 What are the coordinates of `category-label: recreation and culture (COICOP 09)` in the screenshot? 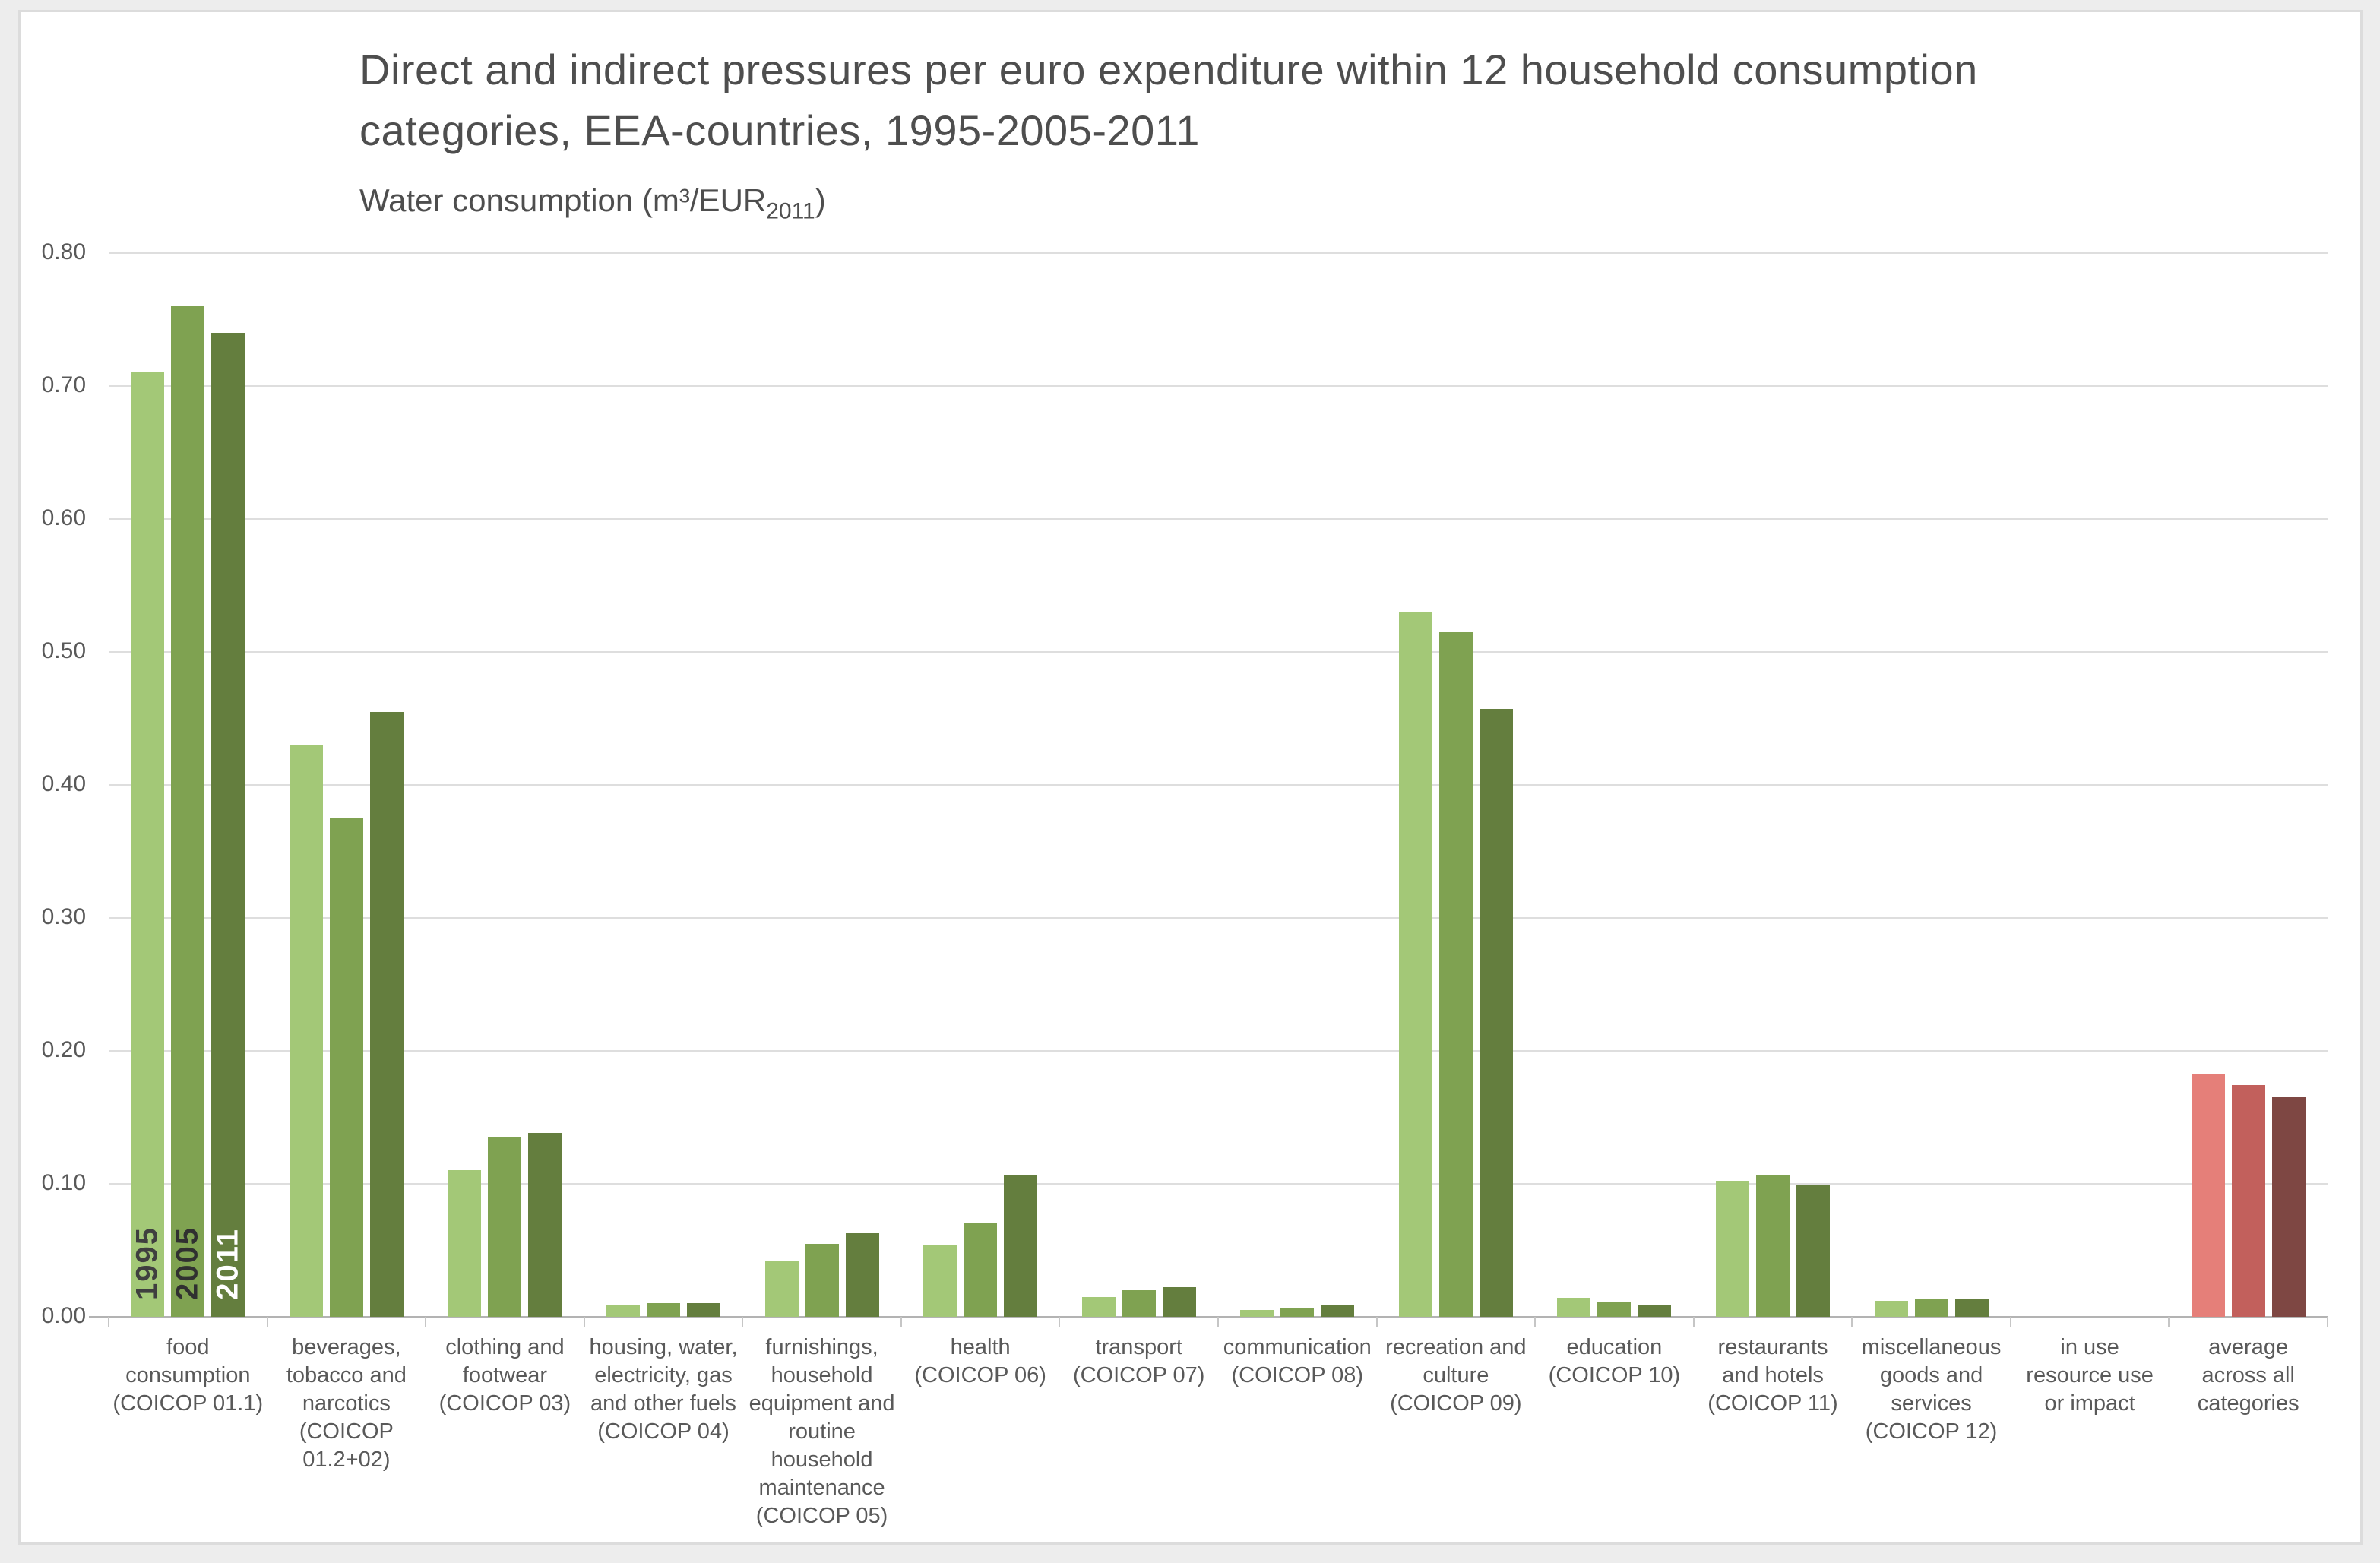 It's located at (1456, 1376).